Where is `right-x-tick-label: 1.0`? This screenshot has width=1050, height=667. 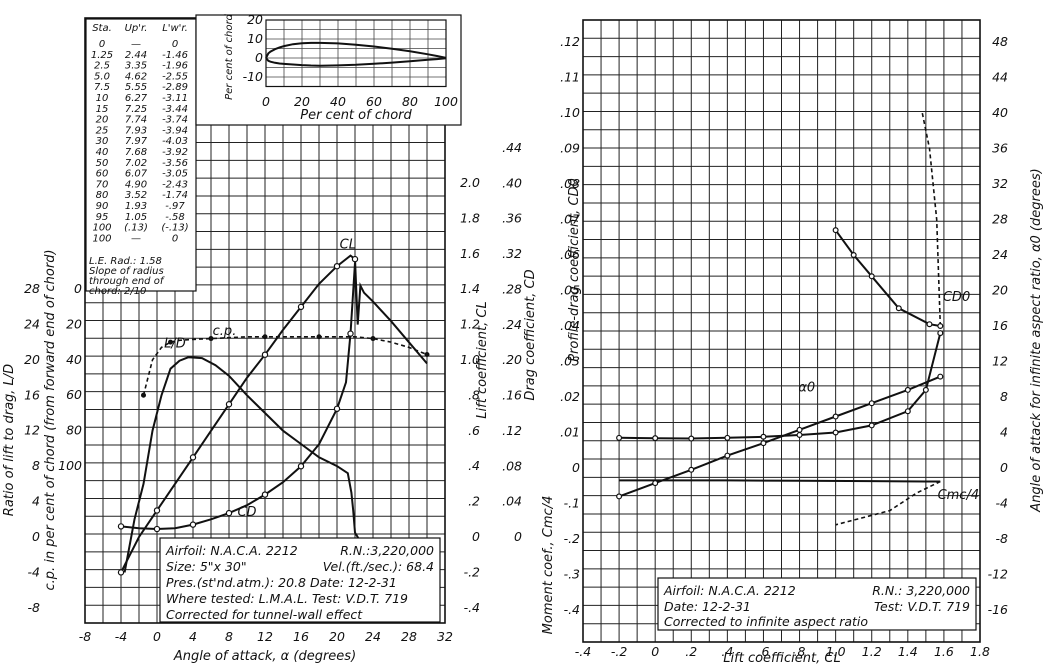
right-x-tick-label: 1.0 is located at coordinates (836, 651).